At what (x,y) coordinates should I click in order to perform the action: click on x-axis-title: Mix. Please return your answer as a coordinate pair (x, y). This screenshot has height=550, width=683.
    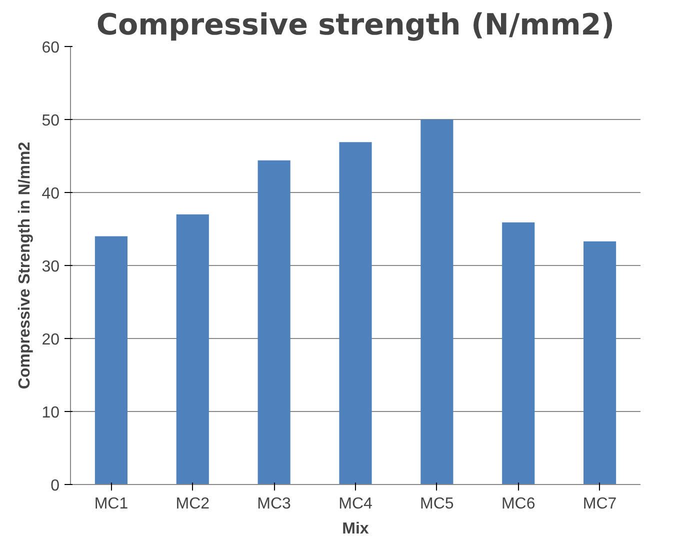
    Looking at the image, I should click on (355, 529).